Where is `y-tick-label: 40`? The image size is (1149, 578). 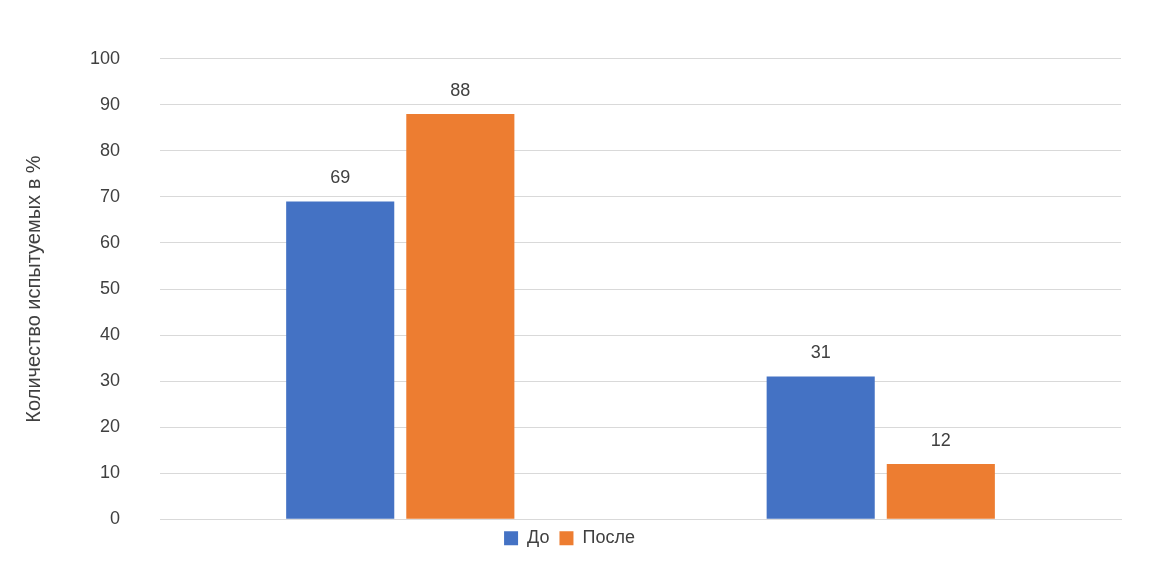 y-tick-label: 40 is located at coordinates (110, 334).